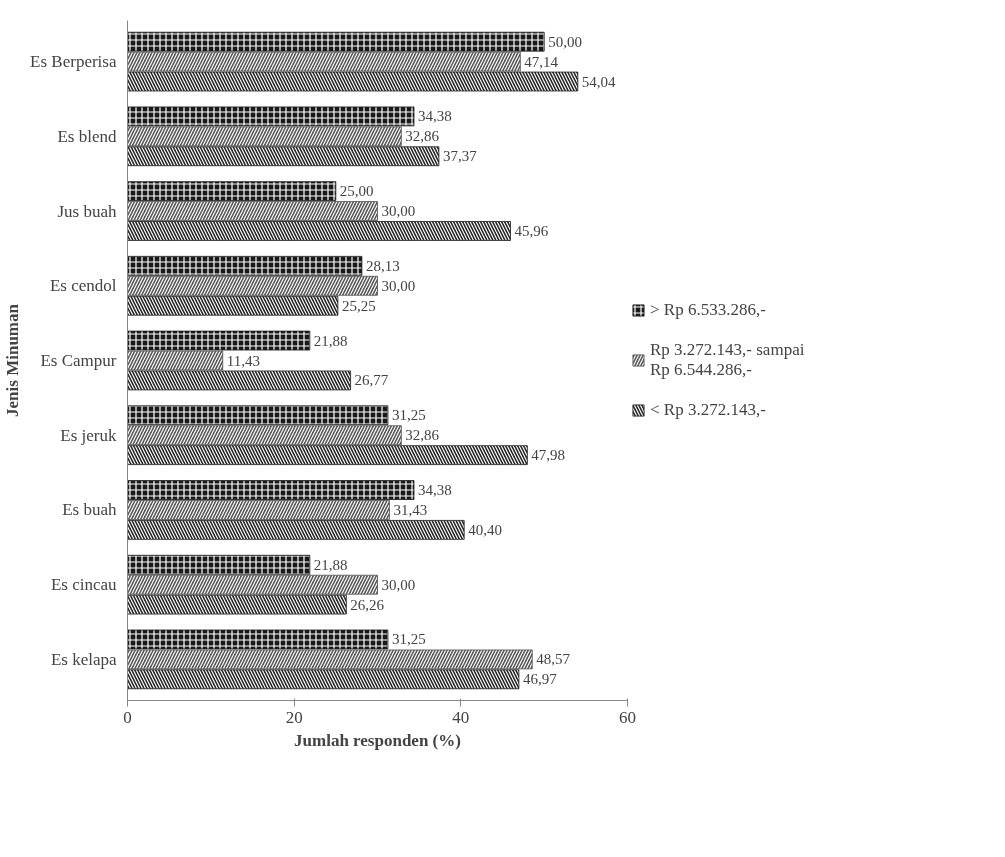  What do you see at coordinates (83, 659) in the screenshot?
I see `y-tick-label: Es kelapa` at bounding box center [83, 659].